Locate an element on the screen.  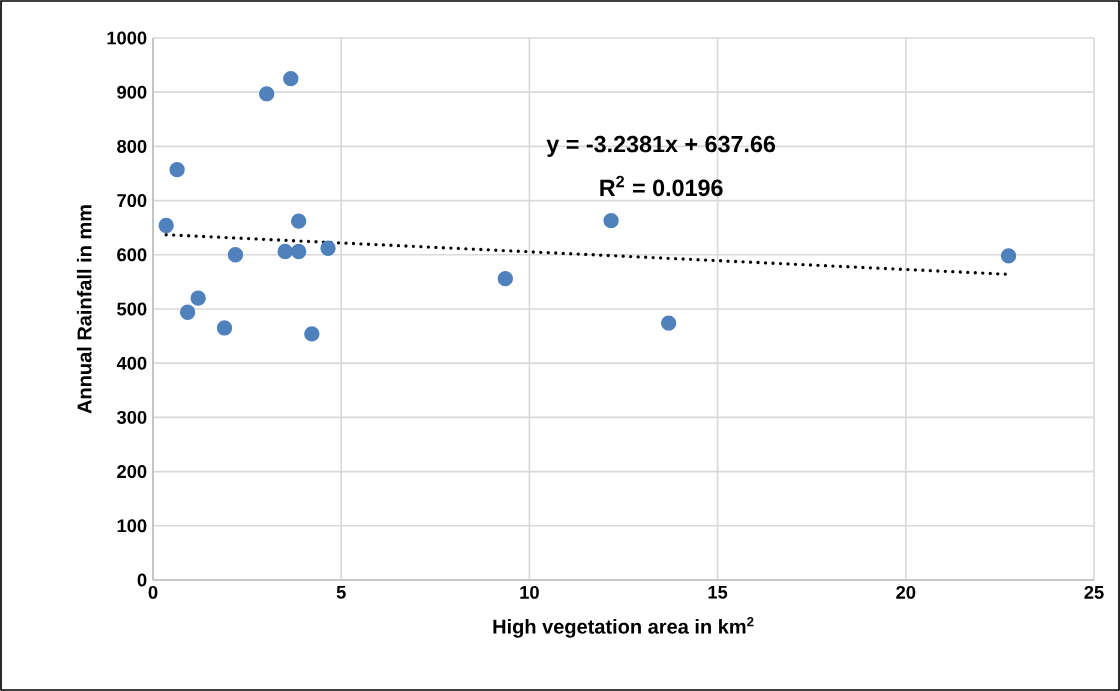
x-axis-title: High vegetation area in km$^{2}$ is located at coordinates (623, 627).